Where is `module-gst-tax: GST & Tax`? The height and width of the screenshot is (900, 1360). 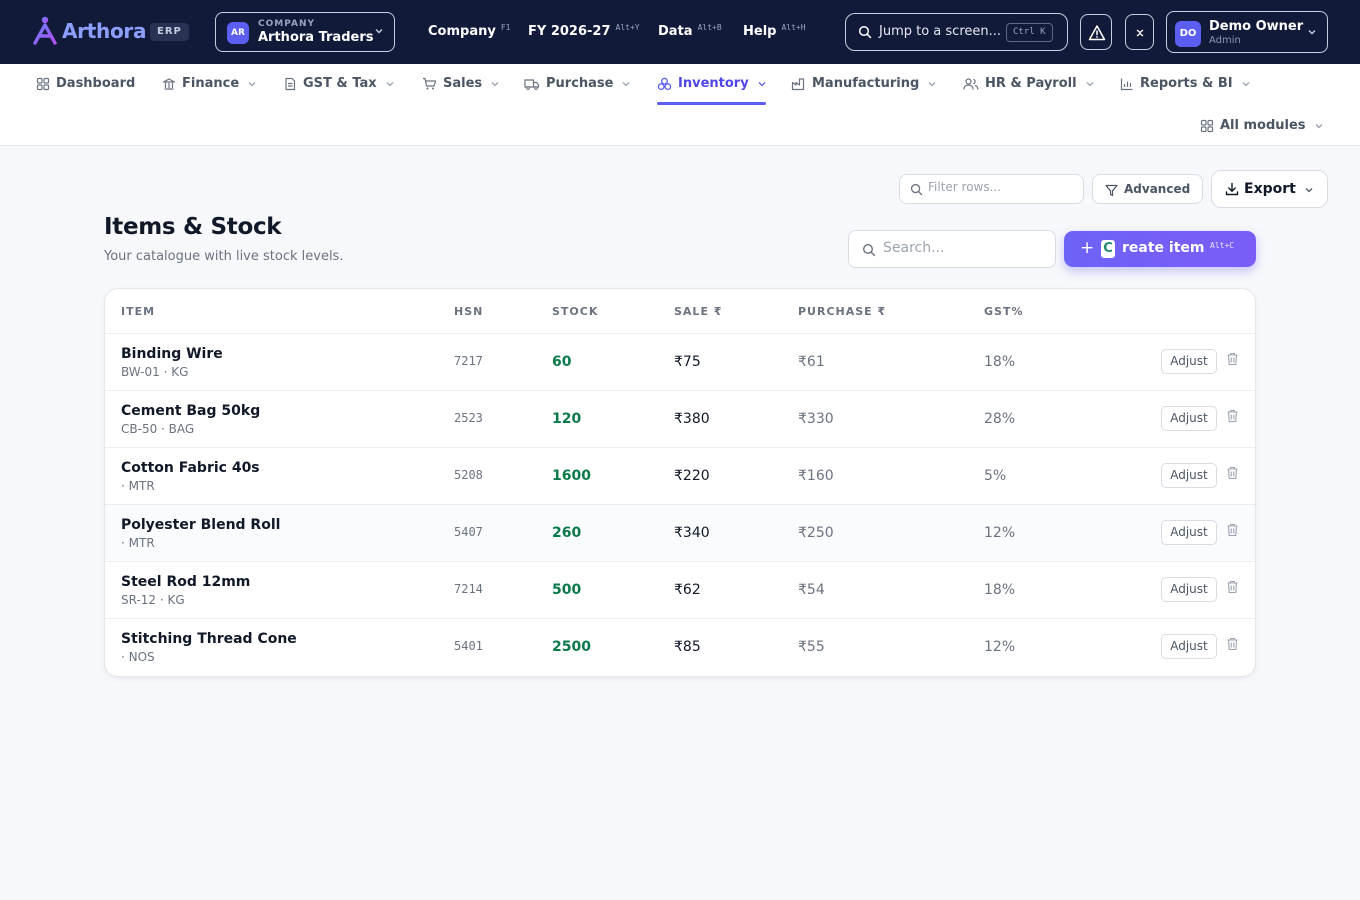
module-gst-tax: GST & Tax is located at coordinates (339, 83).